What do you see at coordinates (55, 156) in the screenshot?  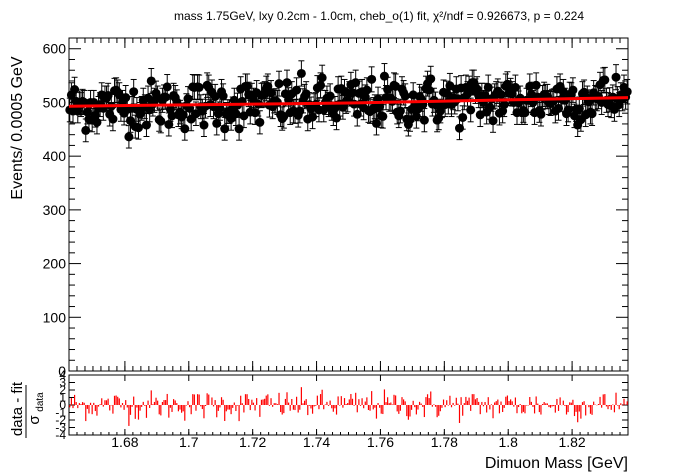 I see `y-tick-label: 400` at bounding box center [55, 156].